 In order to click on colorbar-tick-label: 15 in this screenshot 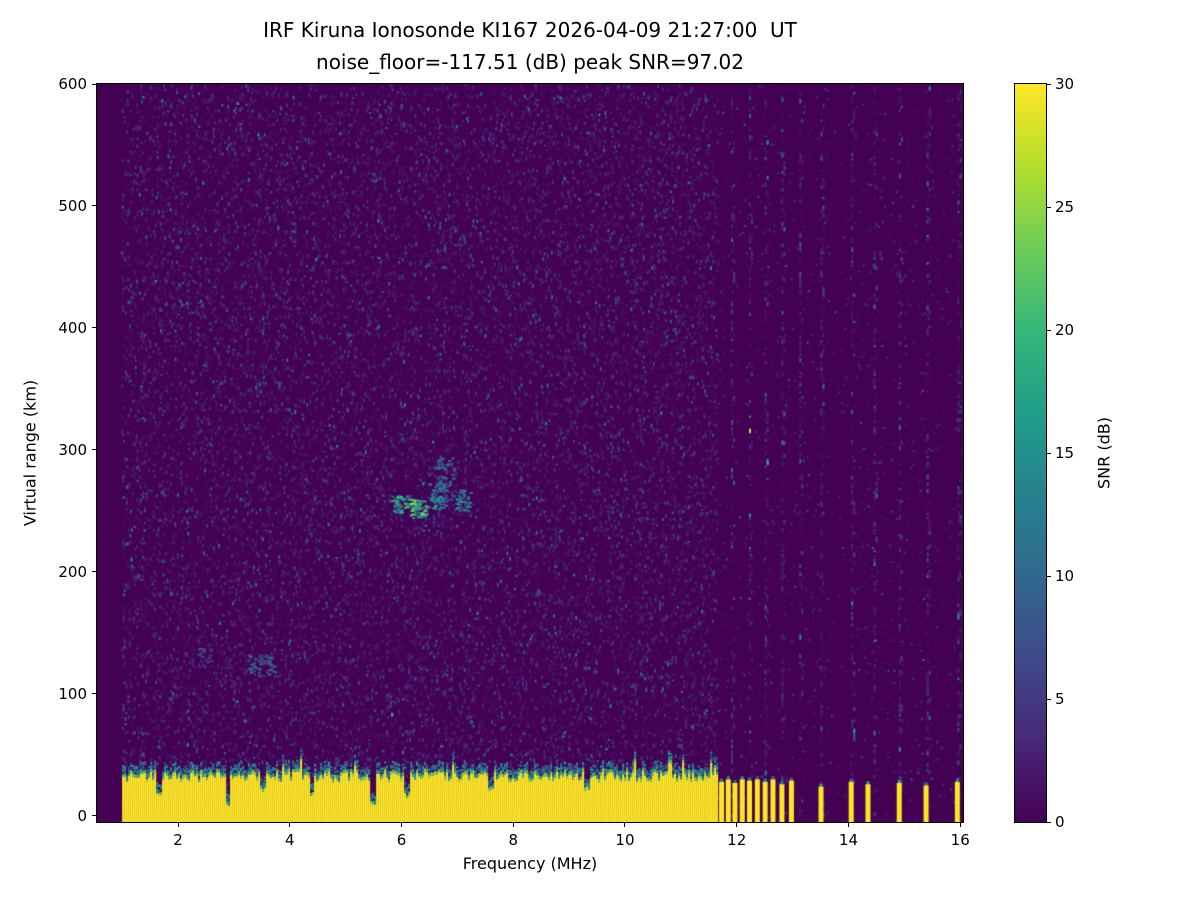, I will do `click(1065, 453)`.